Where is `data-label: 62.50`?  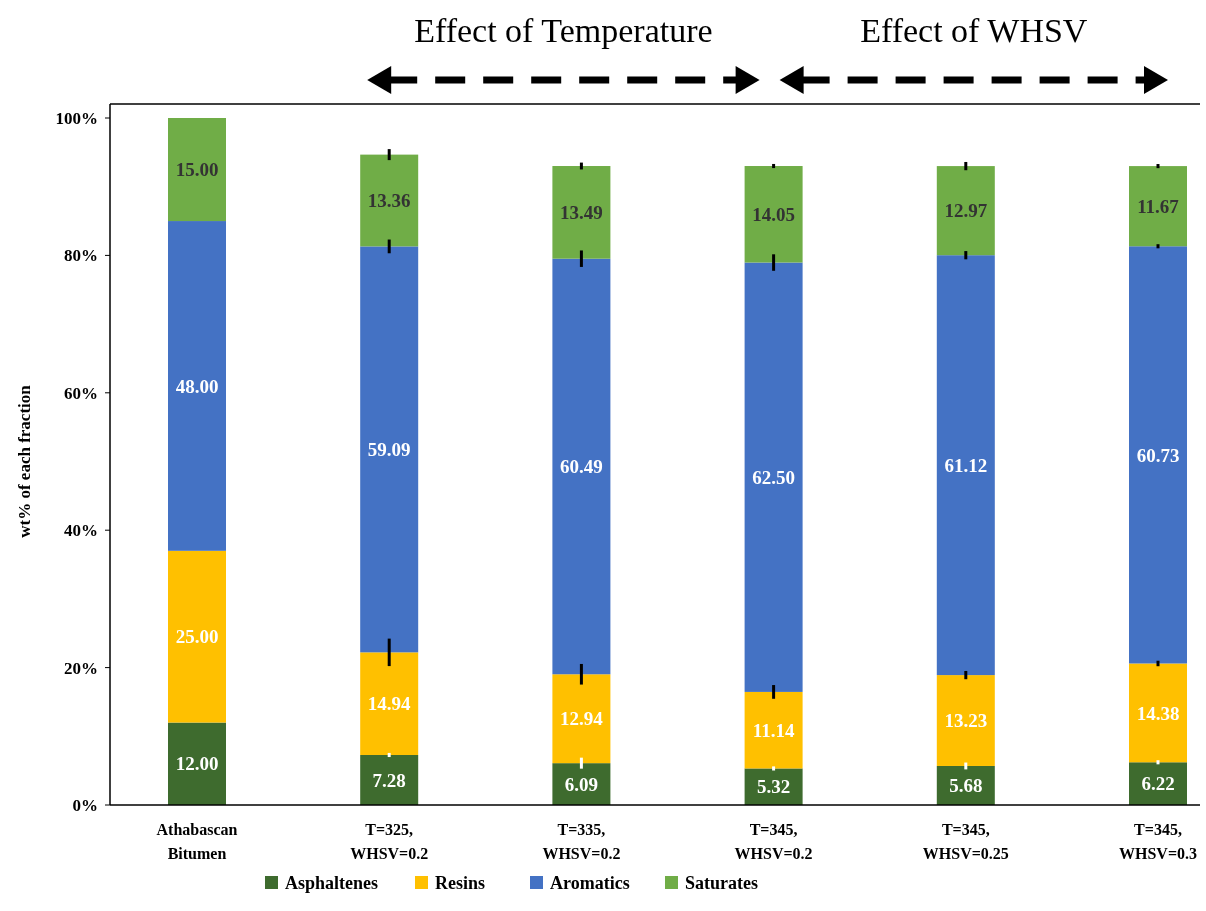 data-label: 62.50 is located at coordinates (773, 477).